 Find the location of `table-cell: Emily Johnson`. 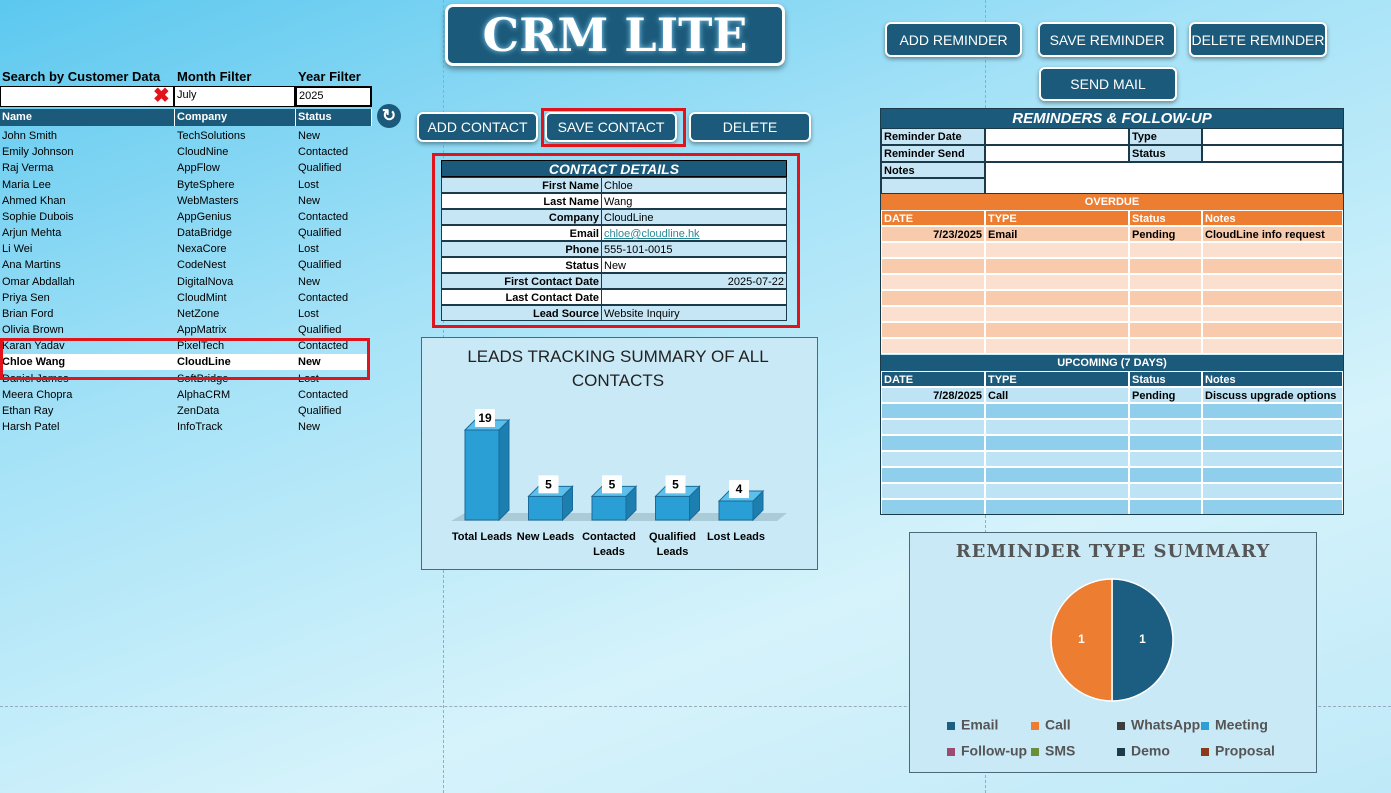

table-cell: Emily Johnson is located at coordinates (38, 152).